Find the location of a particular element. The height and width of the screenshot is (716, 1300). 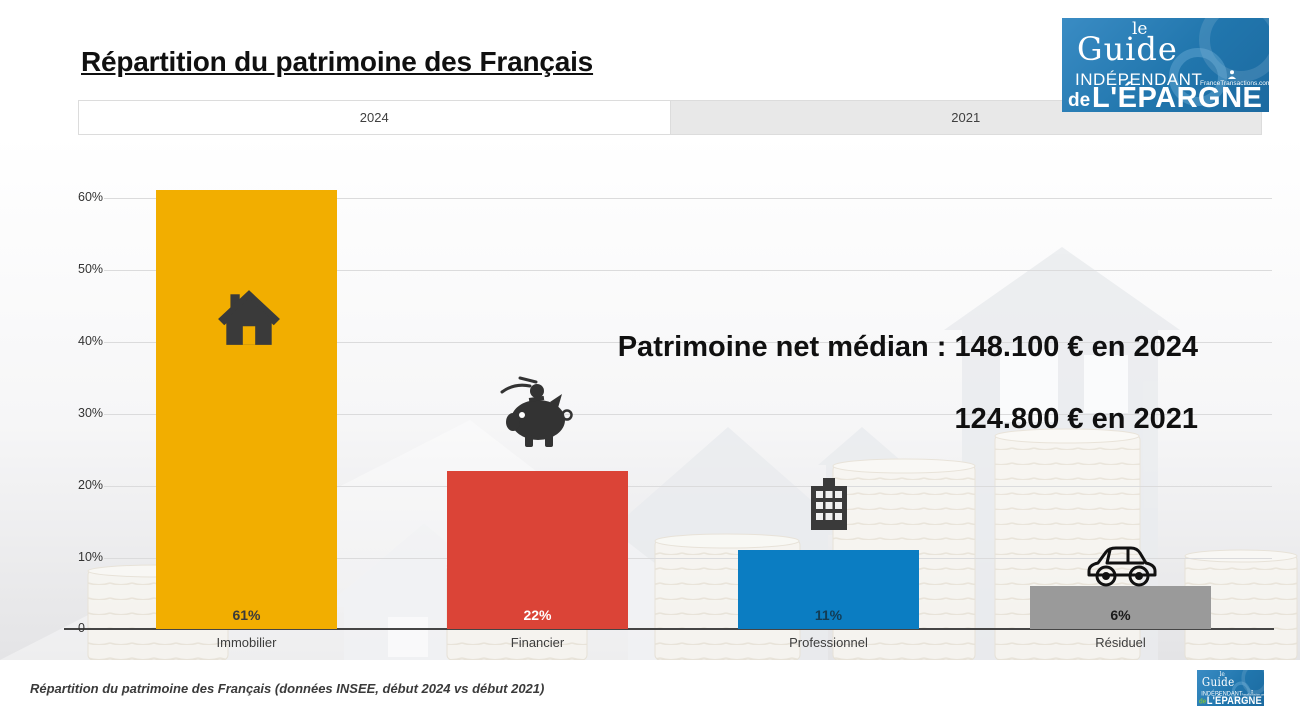

page-title: Répartition du patrimoine des Français is located at coordinates (337, 61).